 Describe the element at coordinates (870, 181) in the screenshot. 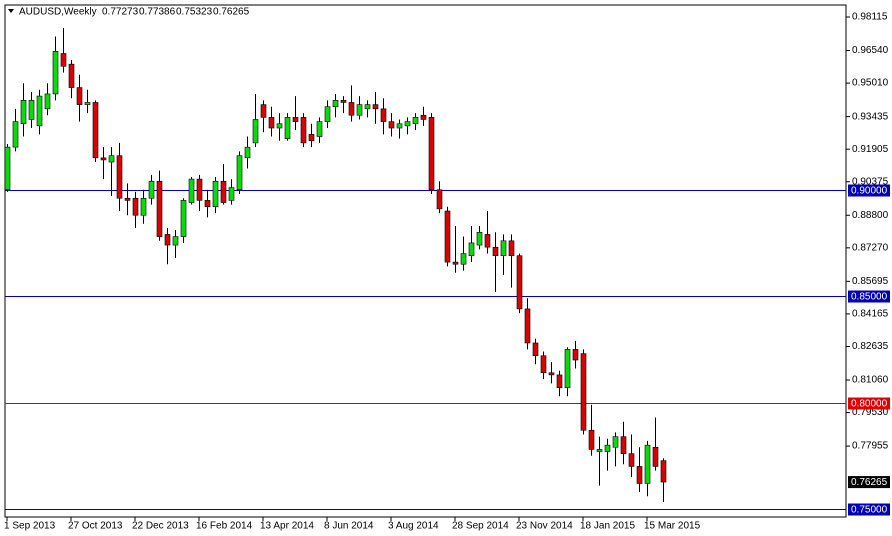

I see `y-tick-label: 0.90375` at that location.